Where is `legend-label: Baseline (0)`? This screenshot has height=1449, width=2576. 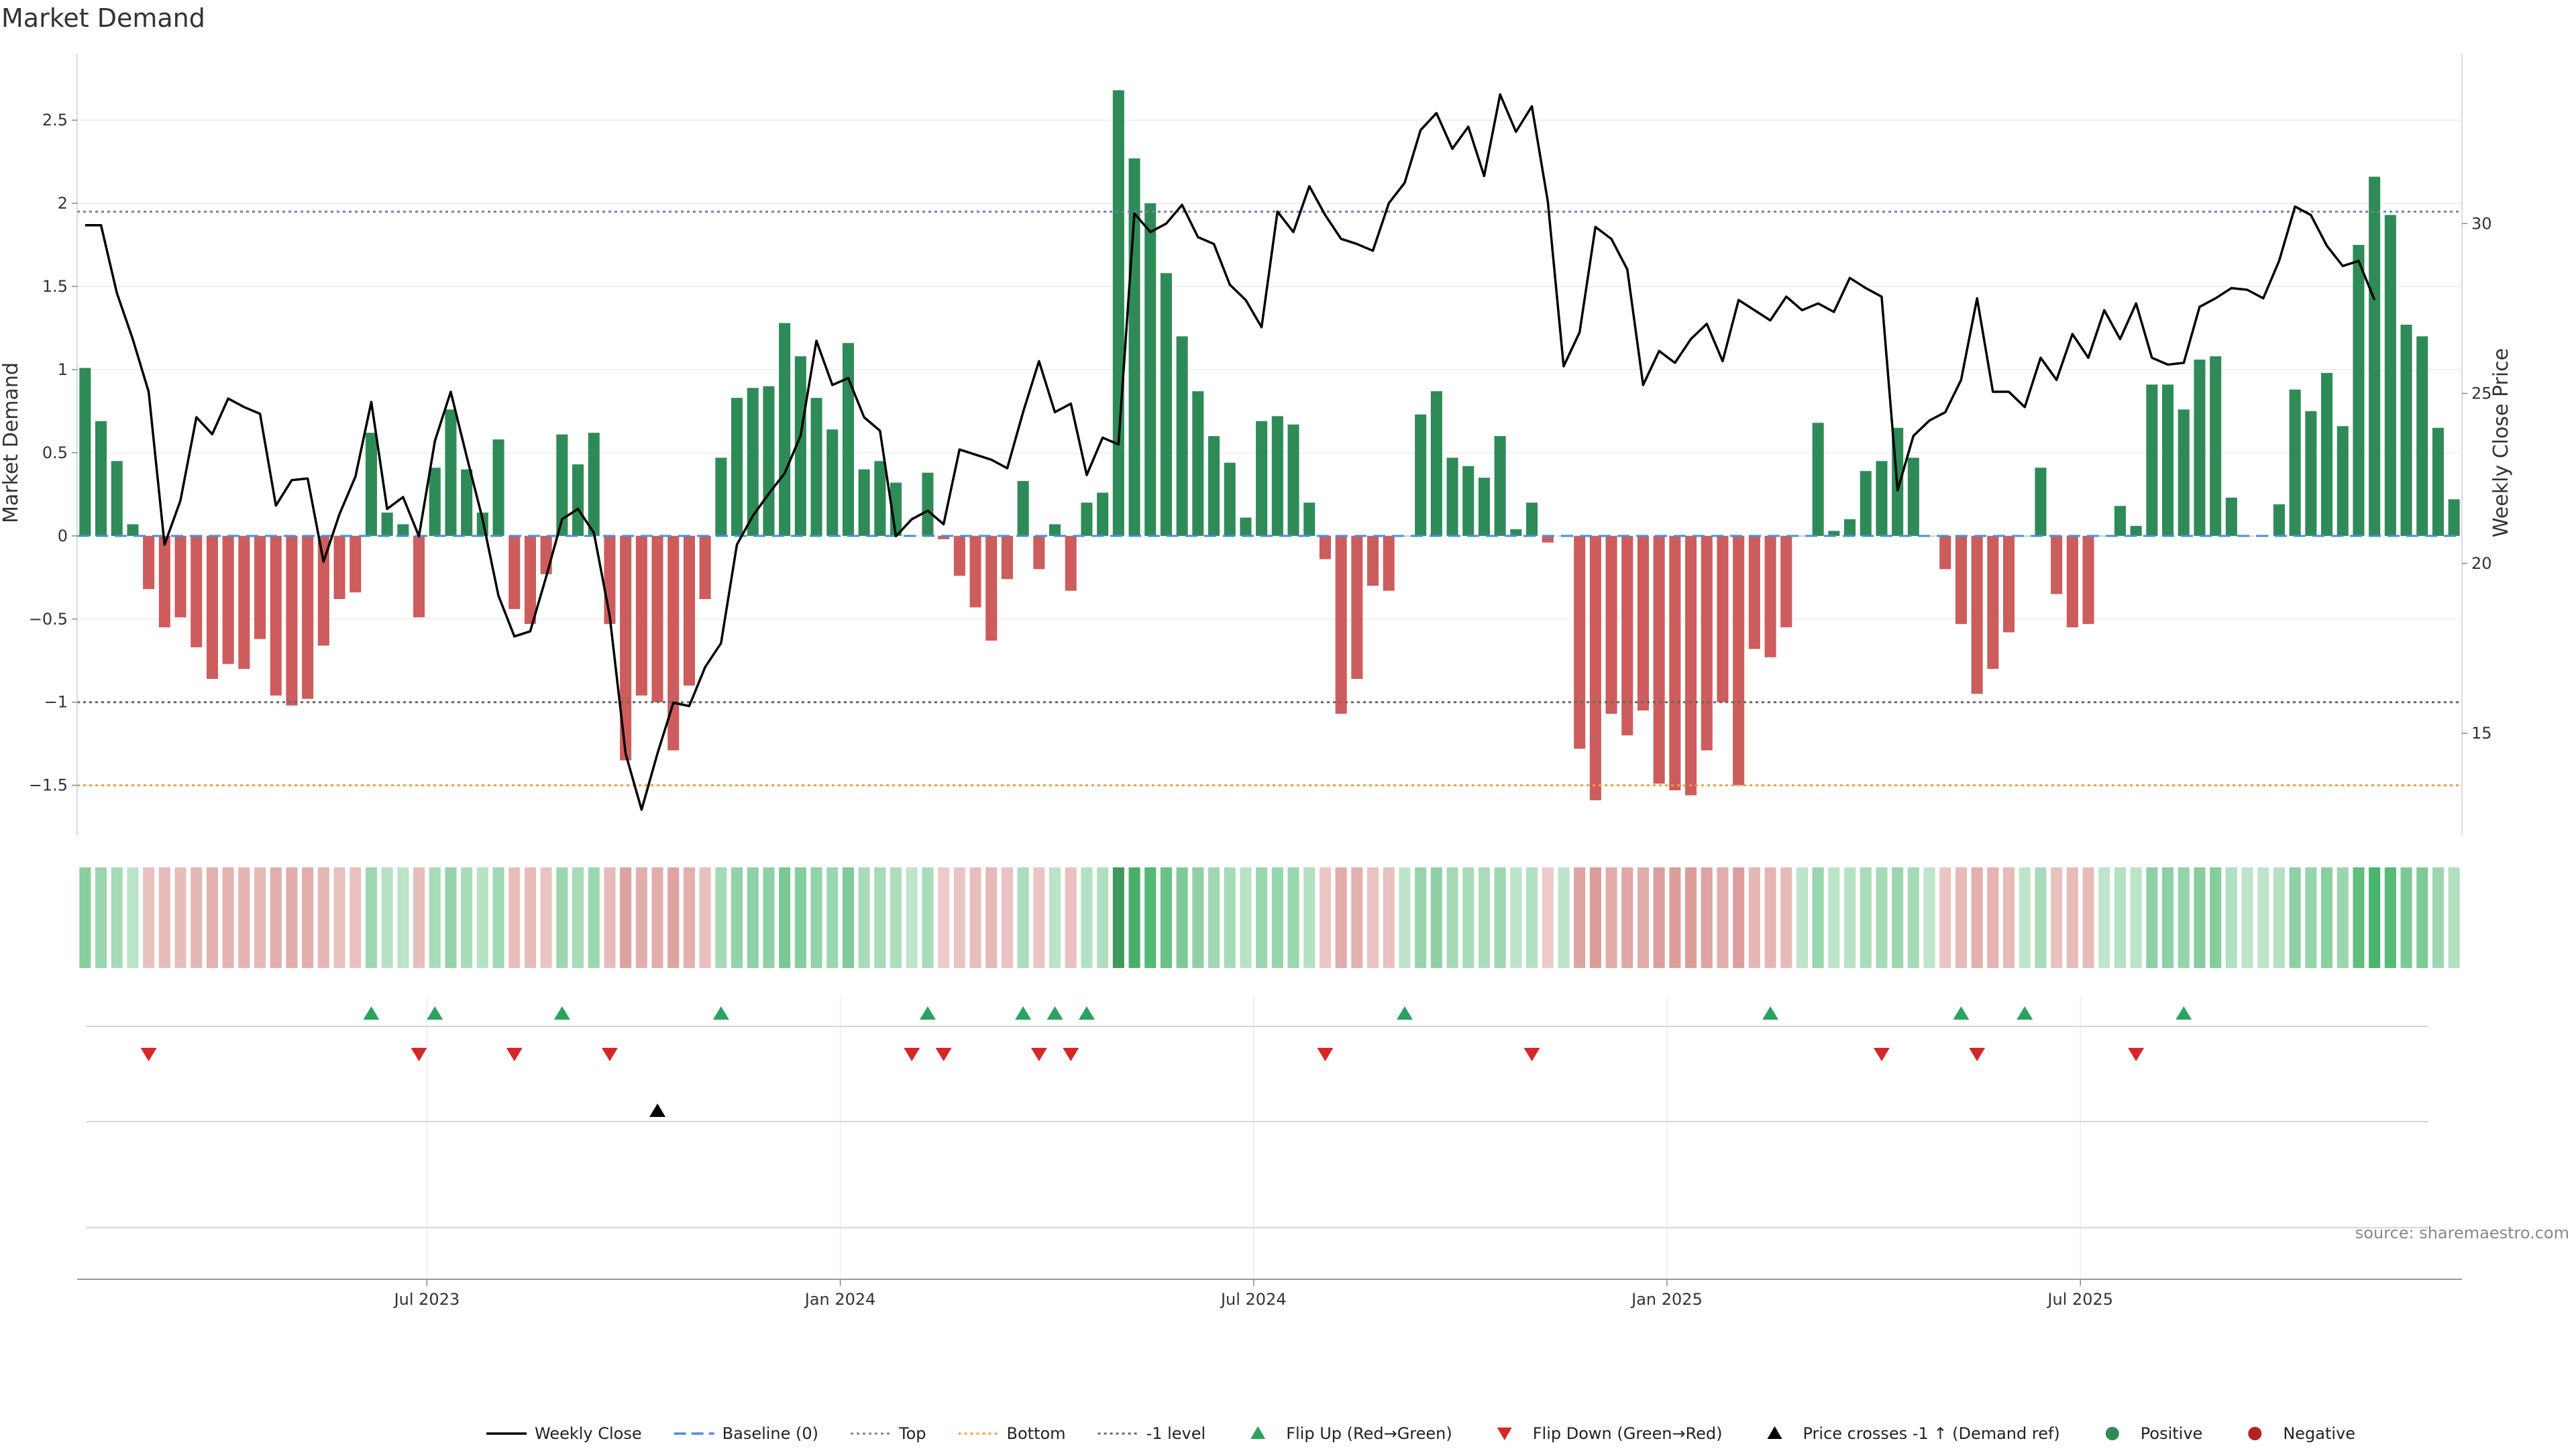
legend-label: Baseline (0) is located at coordinates (770, 1433).